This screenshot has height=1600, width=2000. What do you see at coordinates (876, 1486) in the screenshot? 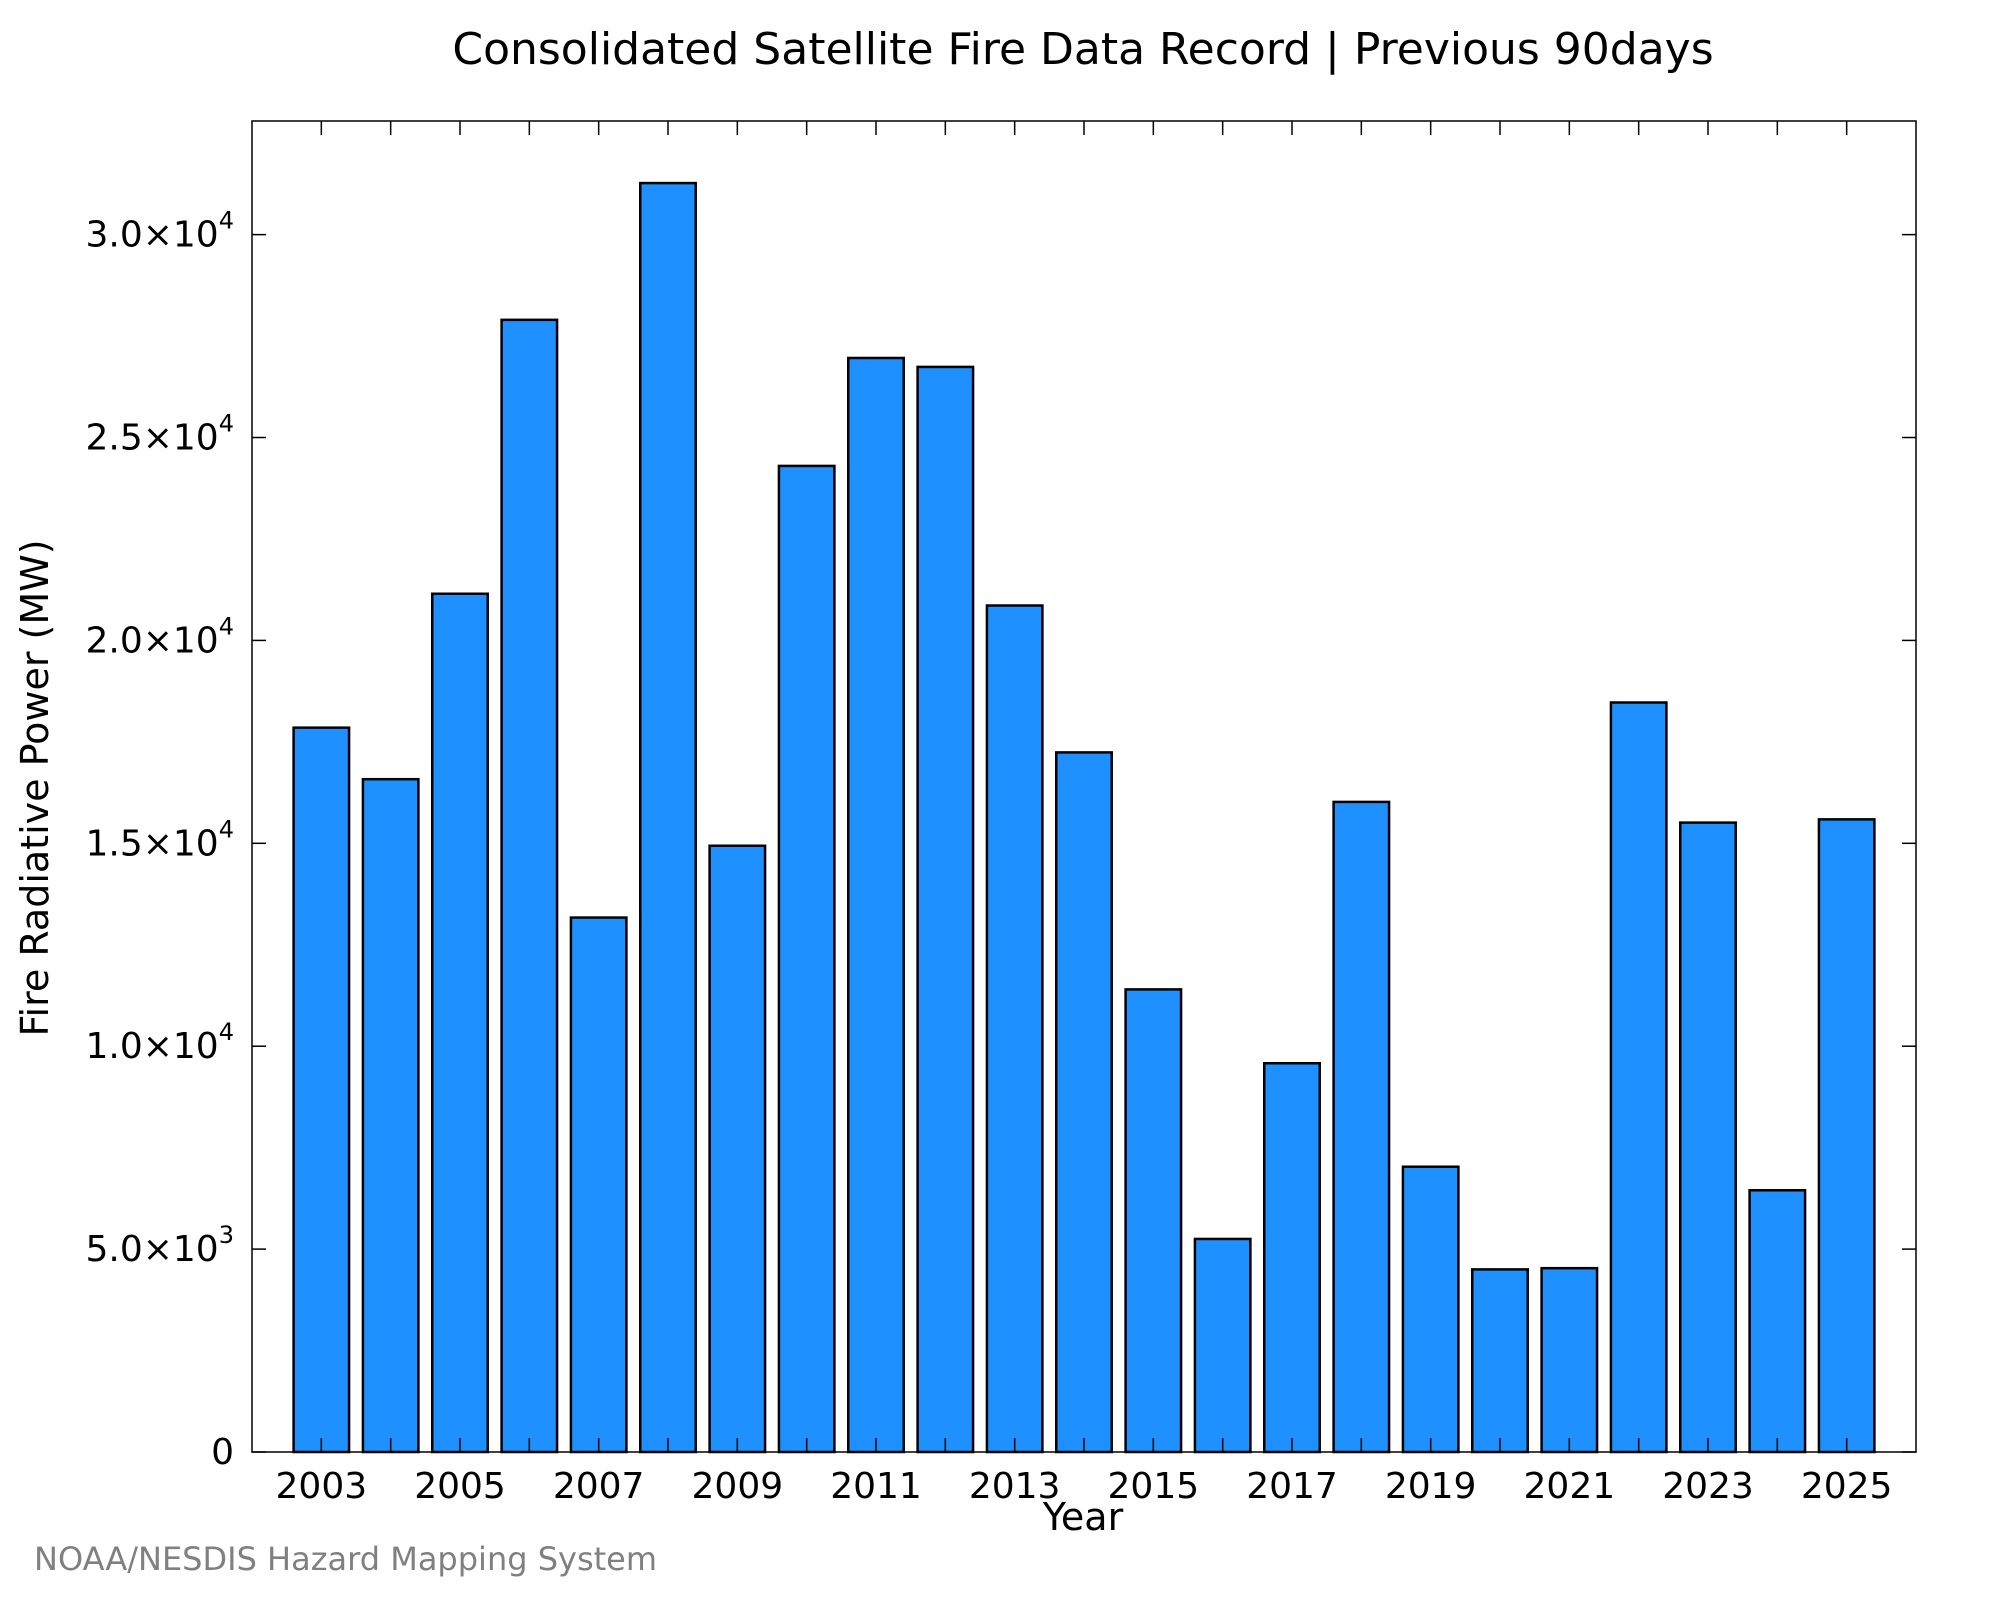
I see `x-tick-label-2011: 2011` at bounding box center [876, 1486].